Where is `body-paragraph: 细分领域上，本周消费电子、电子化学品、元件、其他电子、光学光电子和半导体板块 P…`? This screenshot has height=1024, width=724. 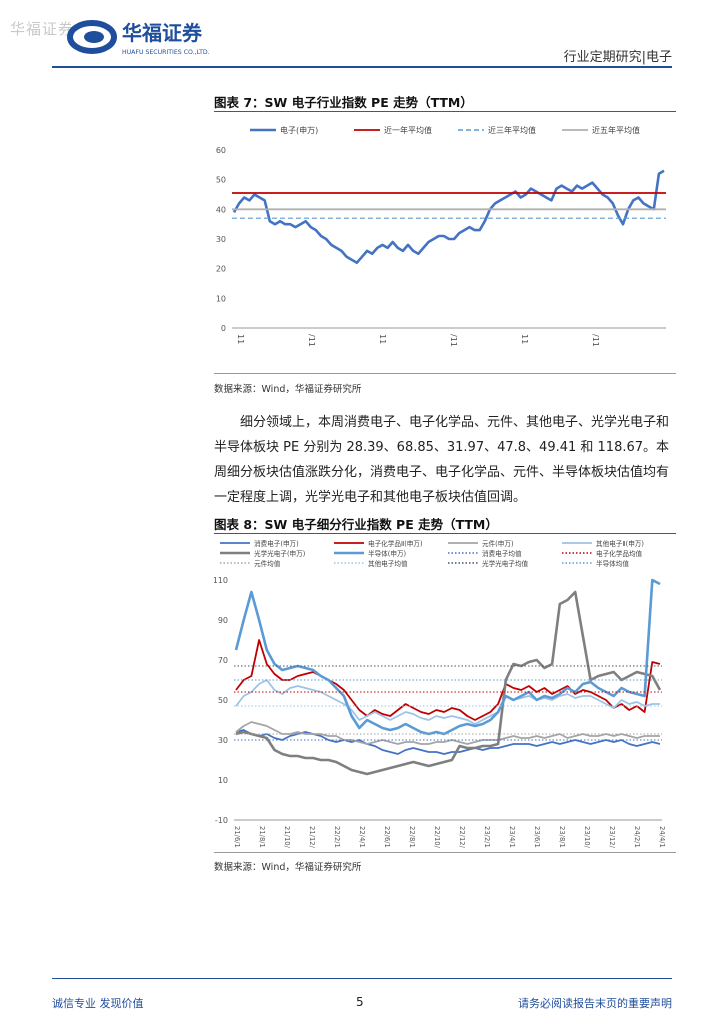
body-paragraph: 细分领域上，本周消费电子、电子化学品、元件、其他电子、光学光电子和半导体板块 P… is located at coordinates (442, 460).